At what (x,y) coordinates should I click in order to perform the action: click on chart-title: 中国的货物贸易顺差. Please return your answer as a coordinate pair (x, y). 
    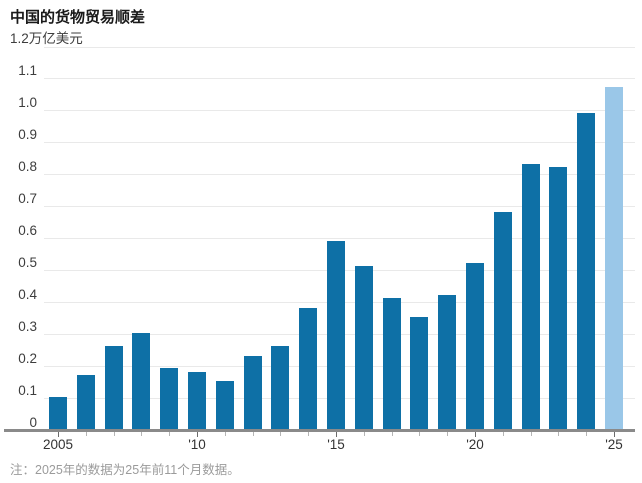
    Looking at the image, I should click on (78, 17).